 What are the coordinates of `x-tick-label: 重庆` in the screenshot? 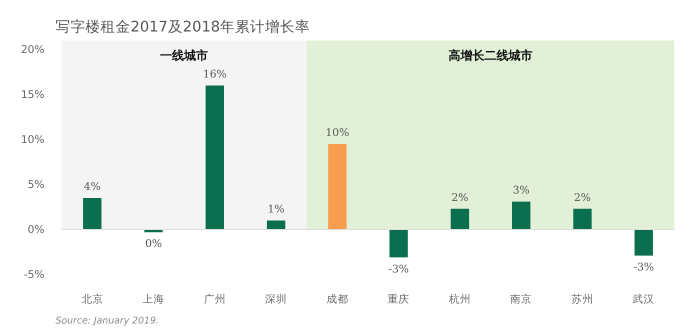 It's located at (399, 299).